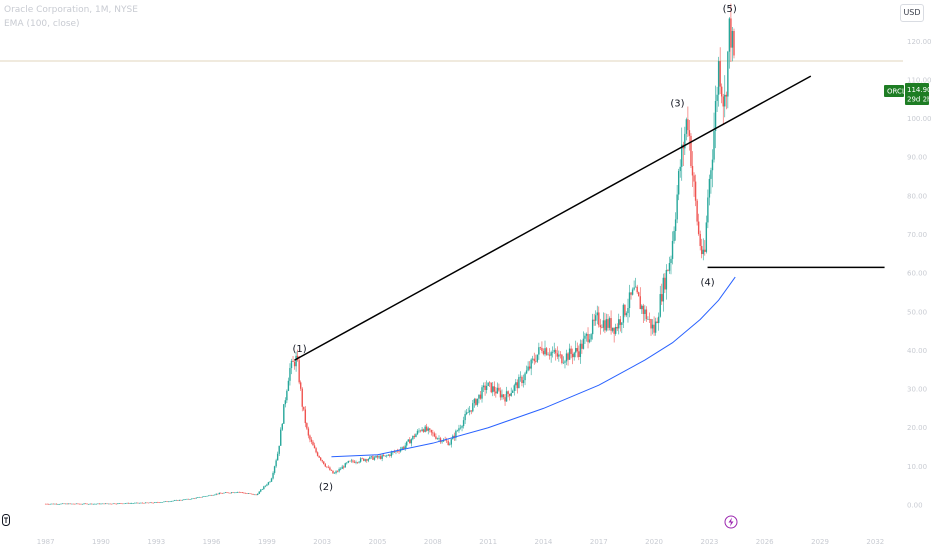  What do you see at coordinates (919, 90) in the screenshot?
I see `last-price-value: 114.90` at bounding box center [919, 90].